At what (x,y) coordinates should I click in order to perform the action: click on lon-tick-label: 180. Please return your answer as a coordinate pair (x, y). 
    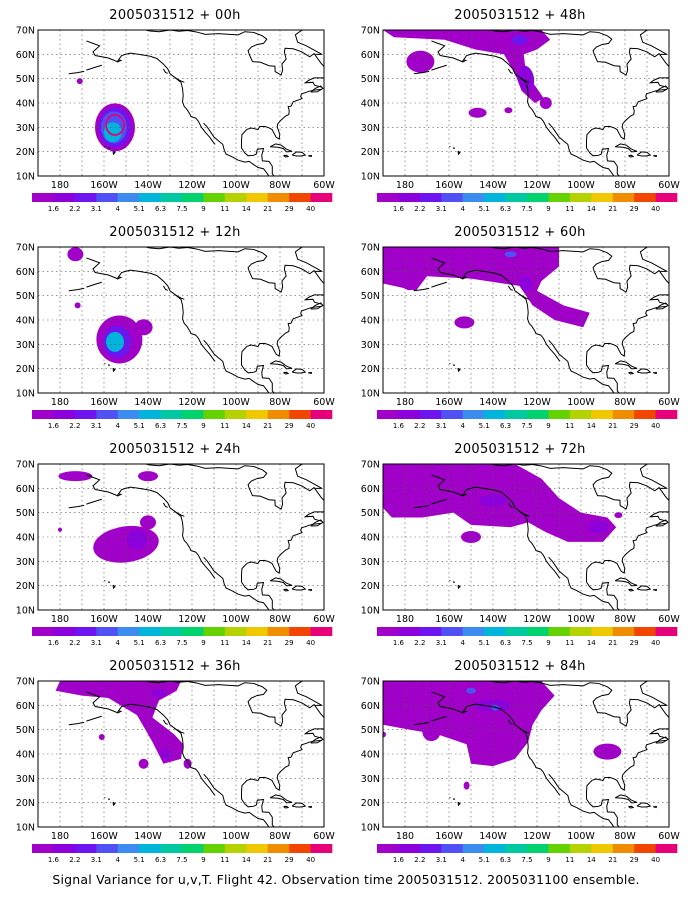
    Looking at the image, I should click on (405, 185).